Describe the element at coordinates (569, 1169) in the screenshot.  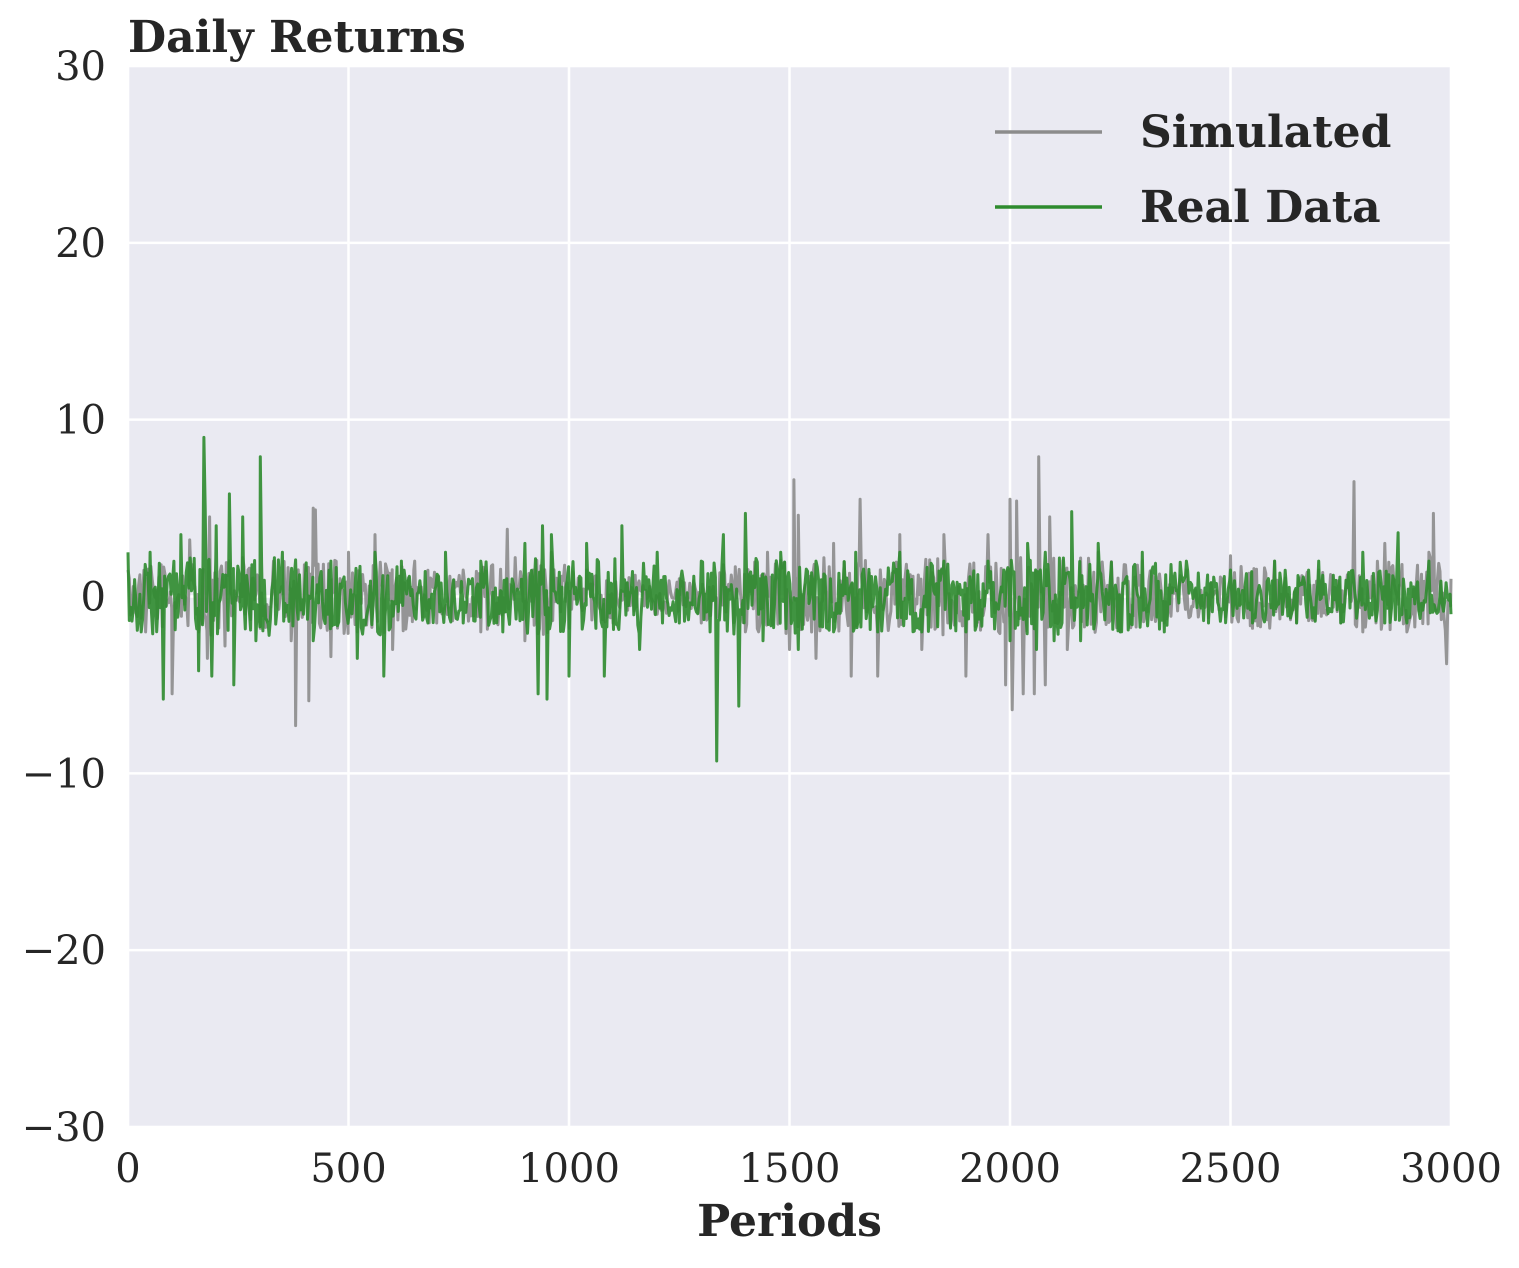
I see `x-tick-label: 1000` at that location.